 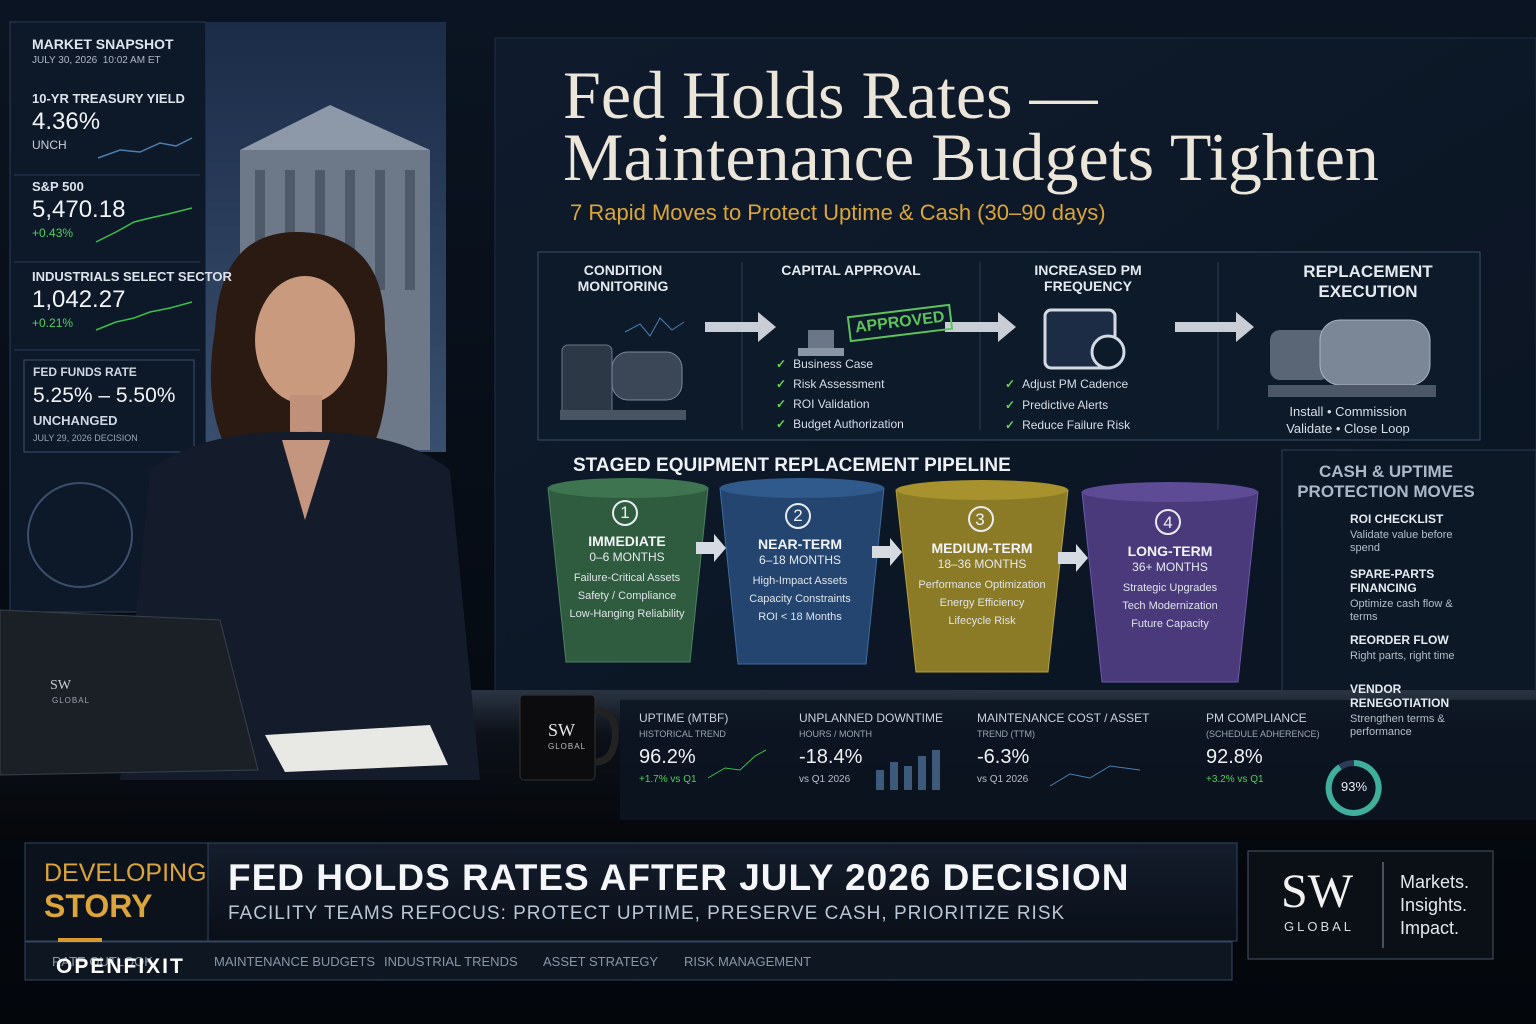 What do you see at coordinates (1352, 358) in the screenshot?
I see `replacement-pump` at bounding box center [1352, 358].